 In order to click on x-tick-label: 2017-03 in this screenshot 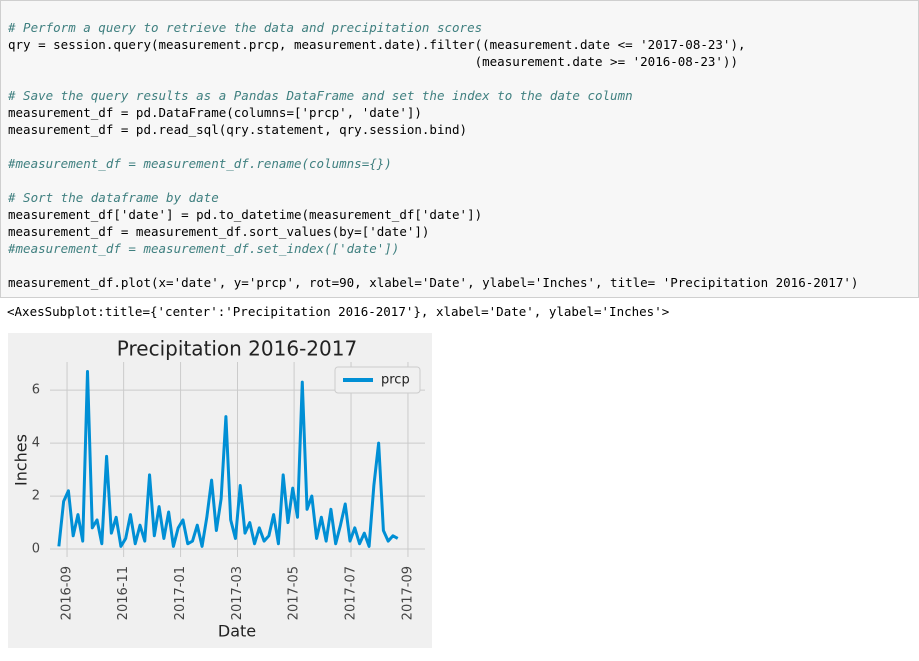, I will do `click(237, 593)`.